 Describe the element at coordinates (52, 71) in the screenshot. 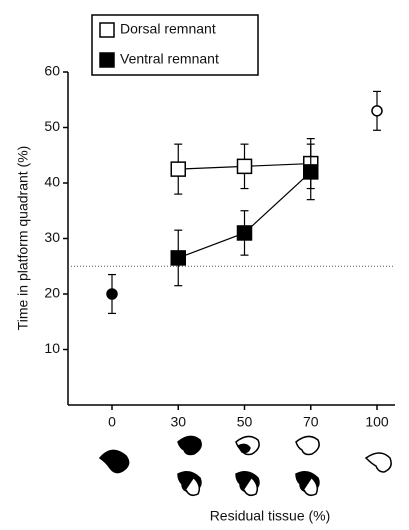

I see `y-tick-label: 60` at that location.